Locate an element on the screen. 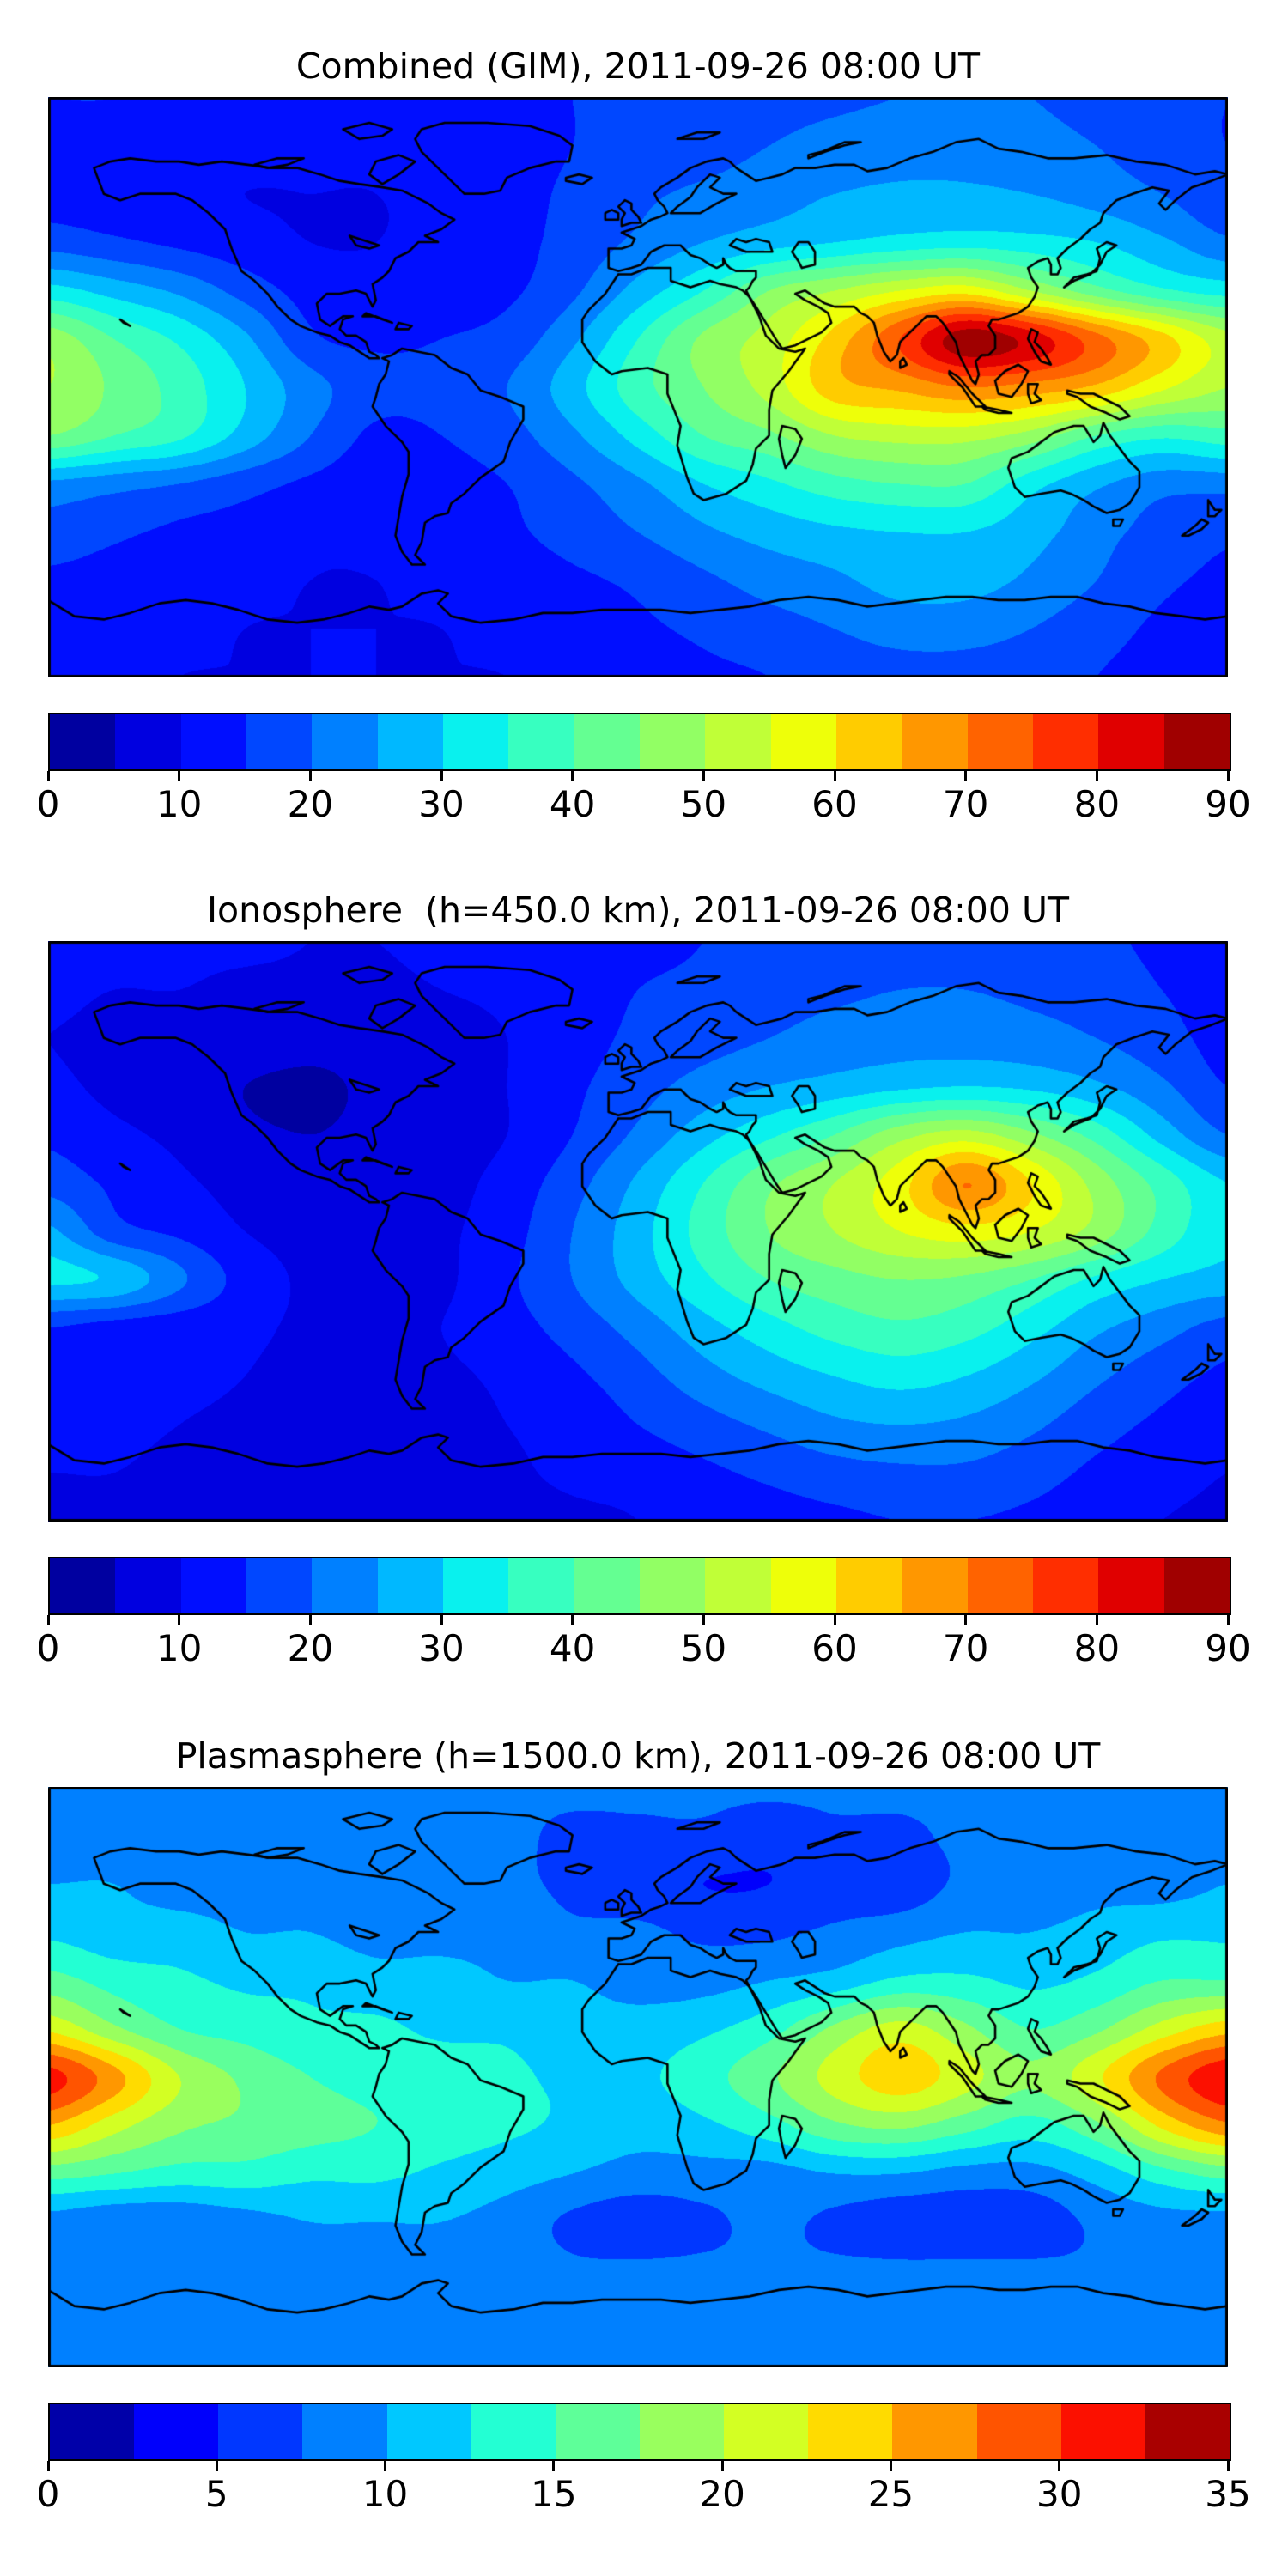  colorbar-tick-label: 35 is located at coordinates (1228, 2494).